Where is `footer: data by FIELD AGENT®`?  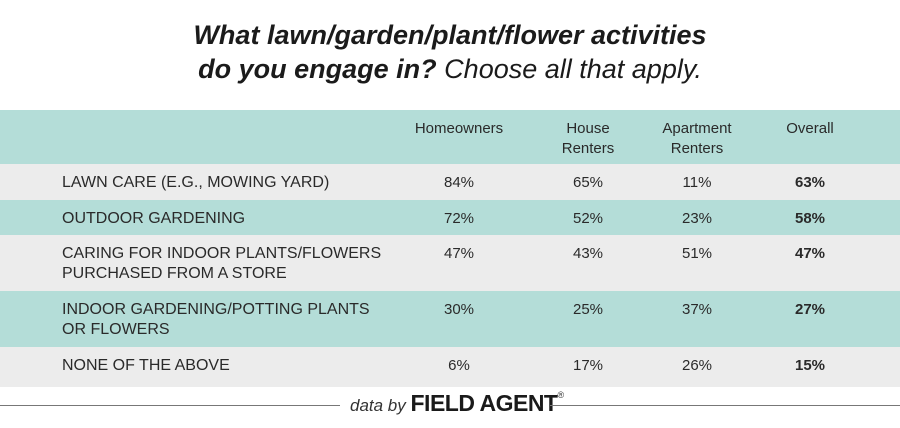
footer: data by FIELD AGENT® is located at coordinates (450, 405).